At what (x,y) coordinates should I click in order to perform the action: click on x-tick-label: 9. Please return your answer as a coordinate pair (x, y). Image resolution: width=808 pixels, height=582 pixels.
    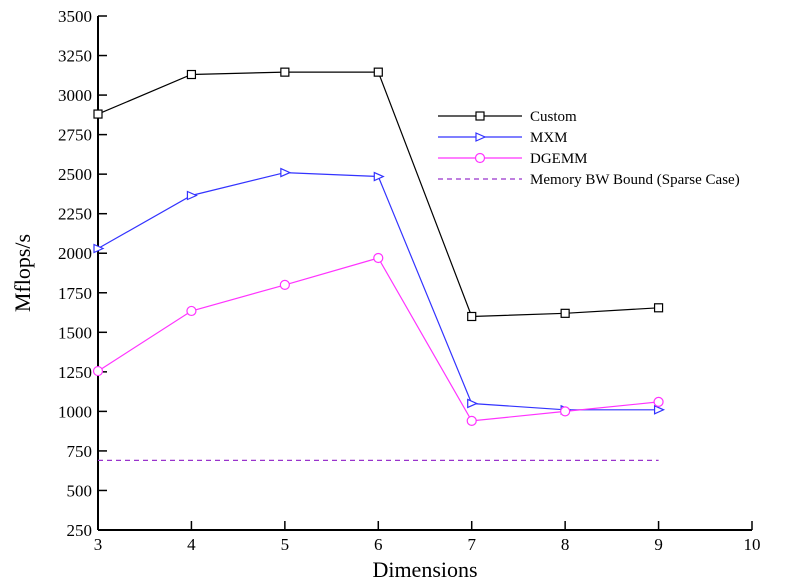
    Looking at the image, I should click on (658, 544).